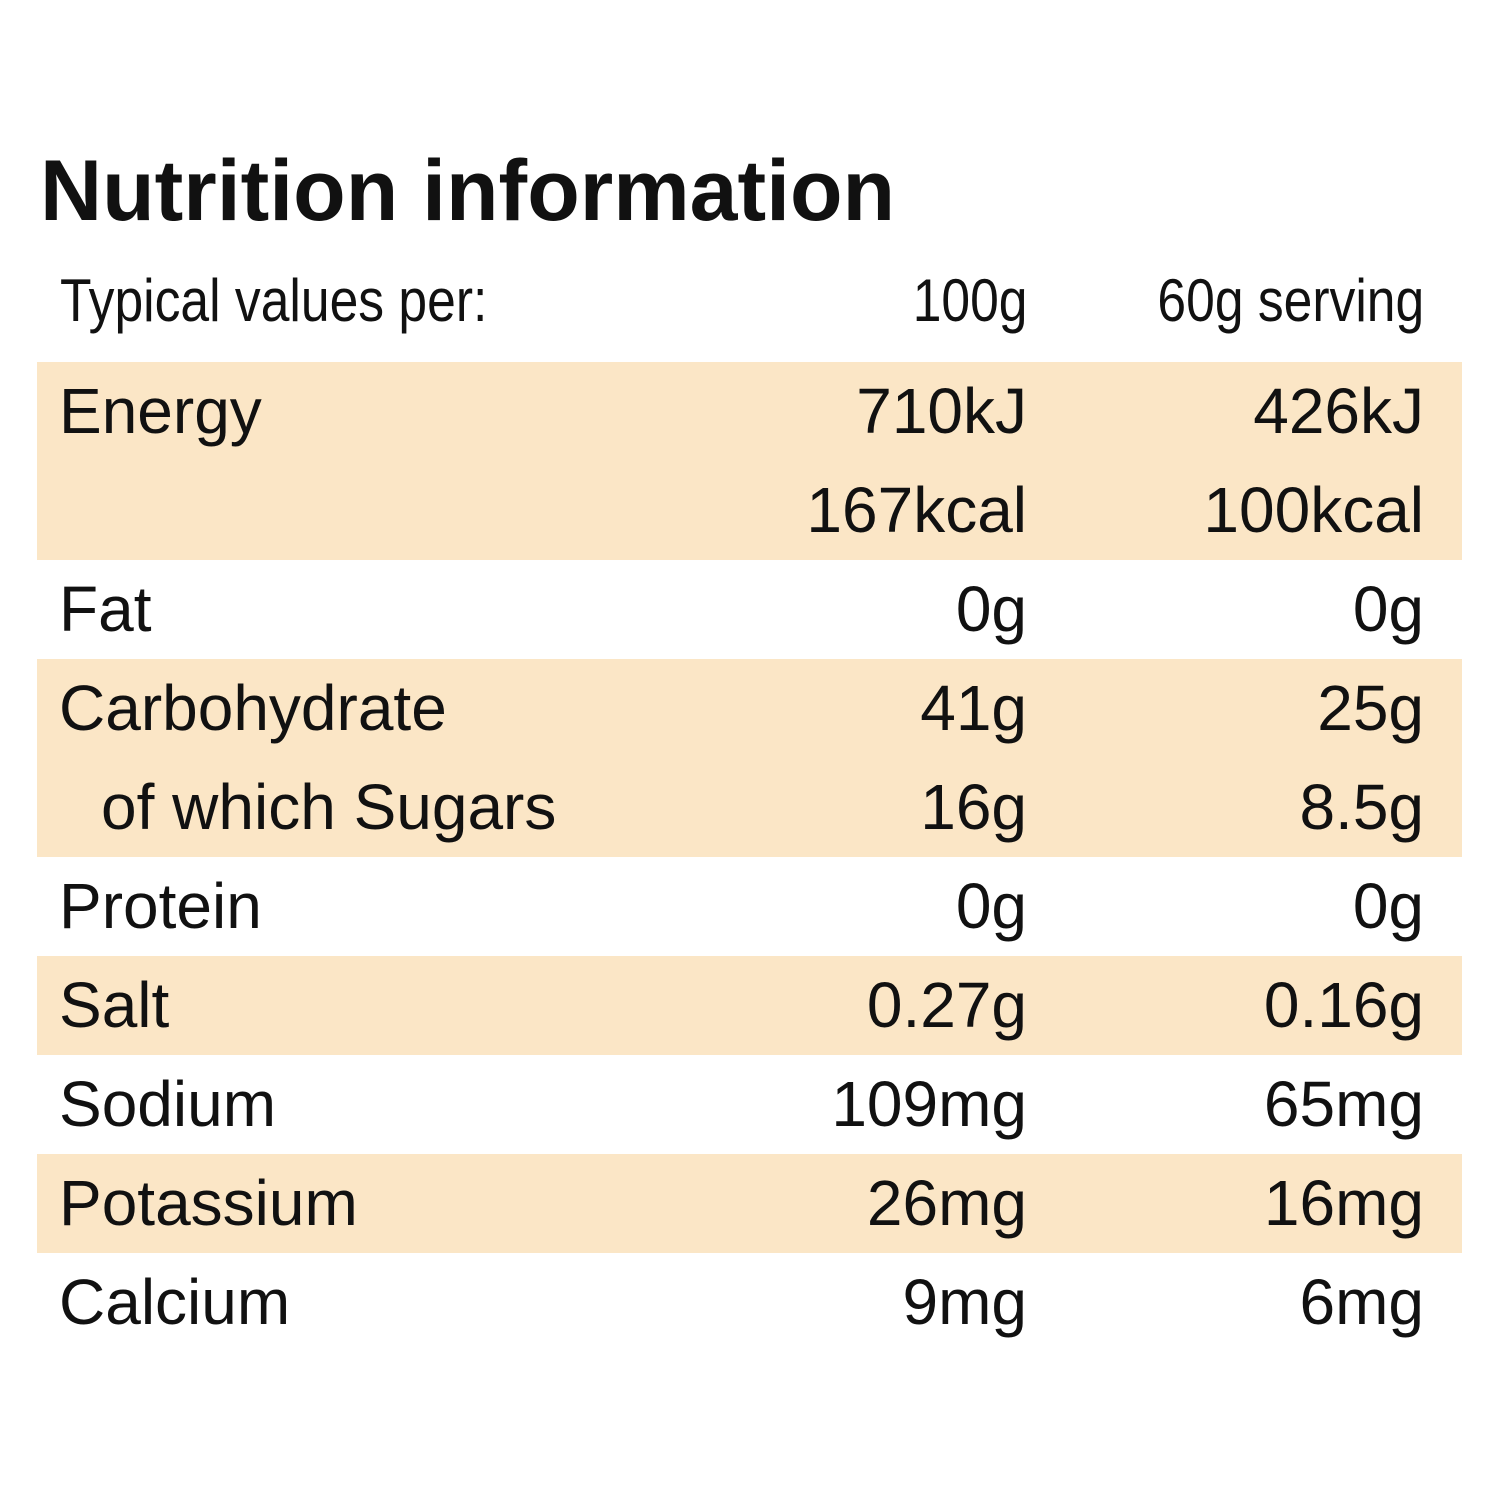  What do you see at coordinates (941, 411) in the screenshot?
I see `value-per-100g: 710kJ` at bounding box center [941, 411].